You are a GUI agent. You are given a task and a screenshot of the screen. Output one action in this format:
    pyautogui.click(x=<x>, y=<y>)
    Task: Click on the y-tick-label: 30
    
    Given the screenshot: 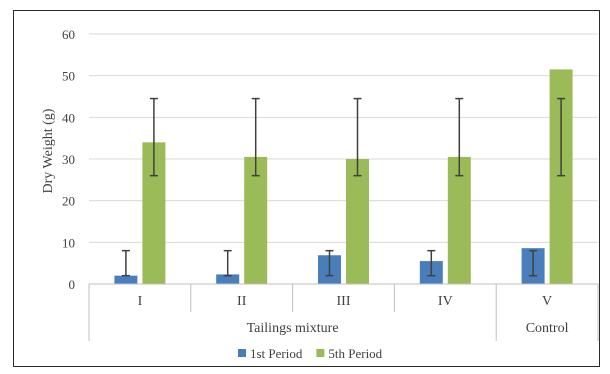 What is the action you would take?
    pyautogui.click(x=68, y=159)
    